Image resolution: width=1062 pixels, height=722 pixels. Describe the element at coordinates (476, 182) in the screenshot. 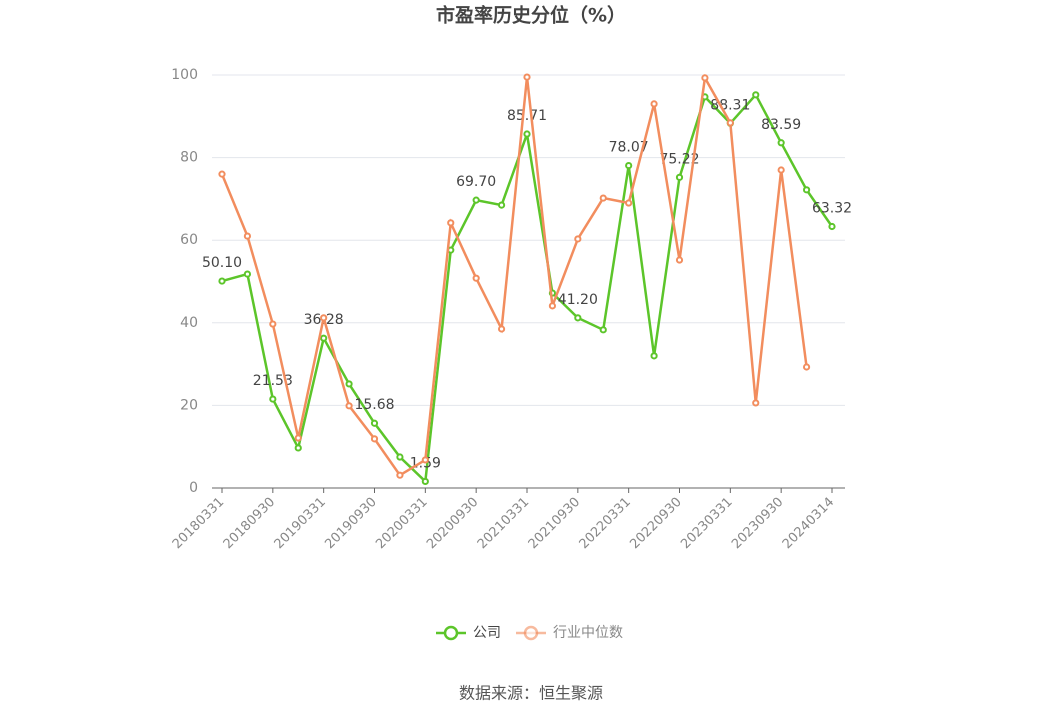

I see `data-label: 69.70` at that location.